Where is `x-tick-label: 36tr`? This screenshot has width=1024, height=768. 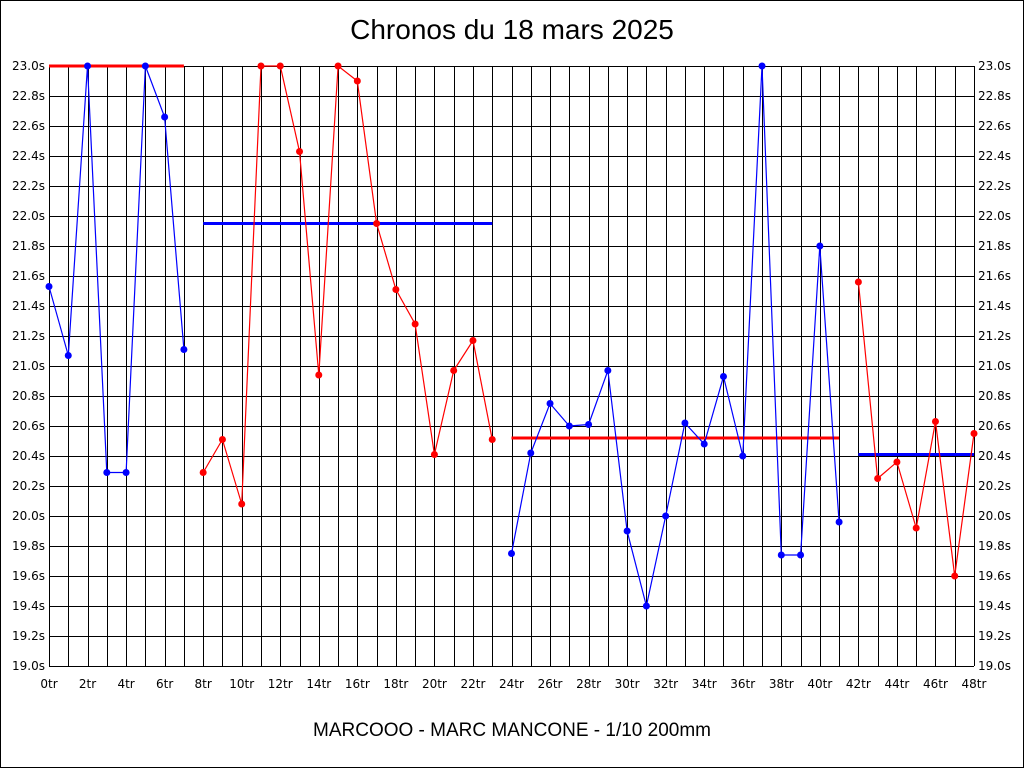
x-tick-label: 36tr is located at coordinates (742, 684).